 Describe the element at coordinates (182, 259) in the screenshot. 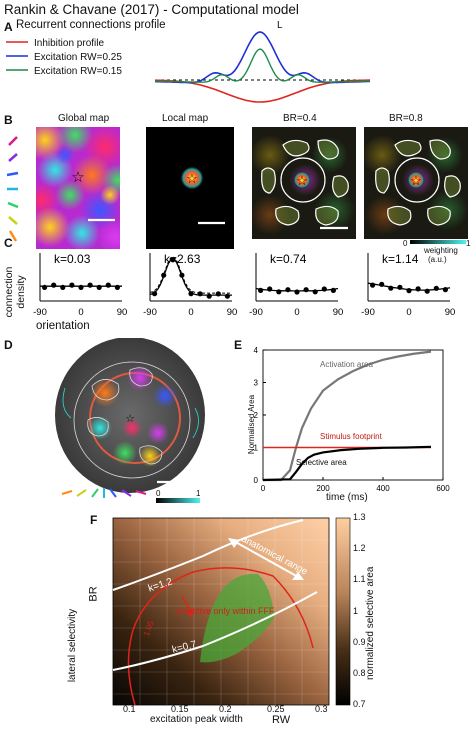

I see `k-value-label: k=2.63` at that location.